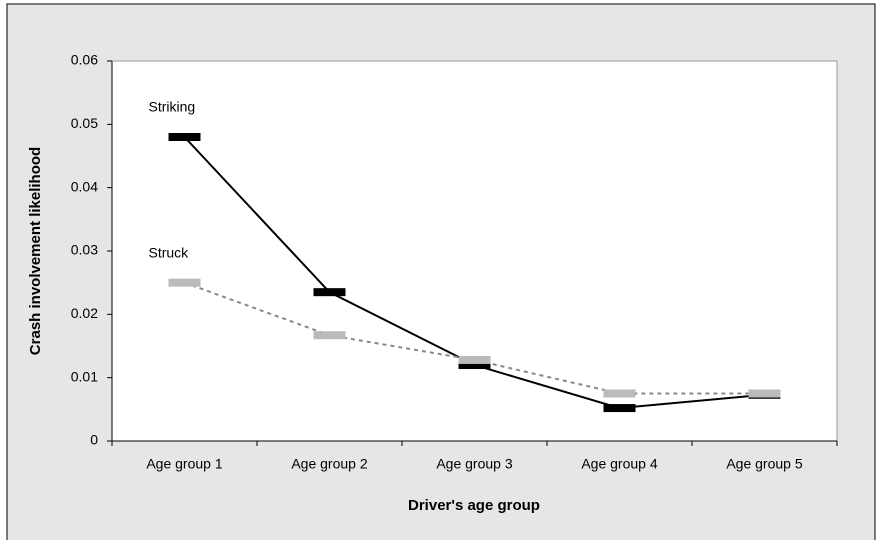 The width and height of the screenshot is (878, 540). Describe the element at coordinates (329, 464) in the screenshot. I see `x-tick-label: Age group 2` at that location.